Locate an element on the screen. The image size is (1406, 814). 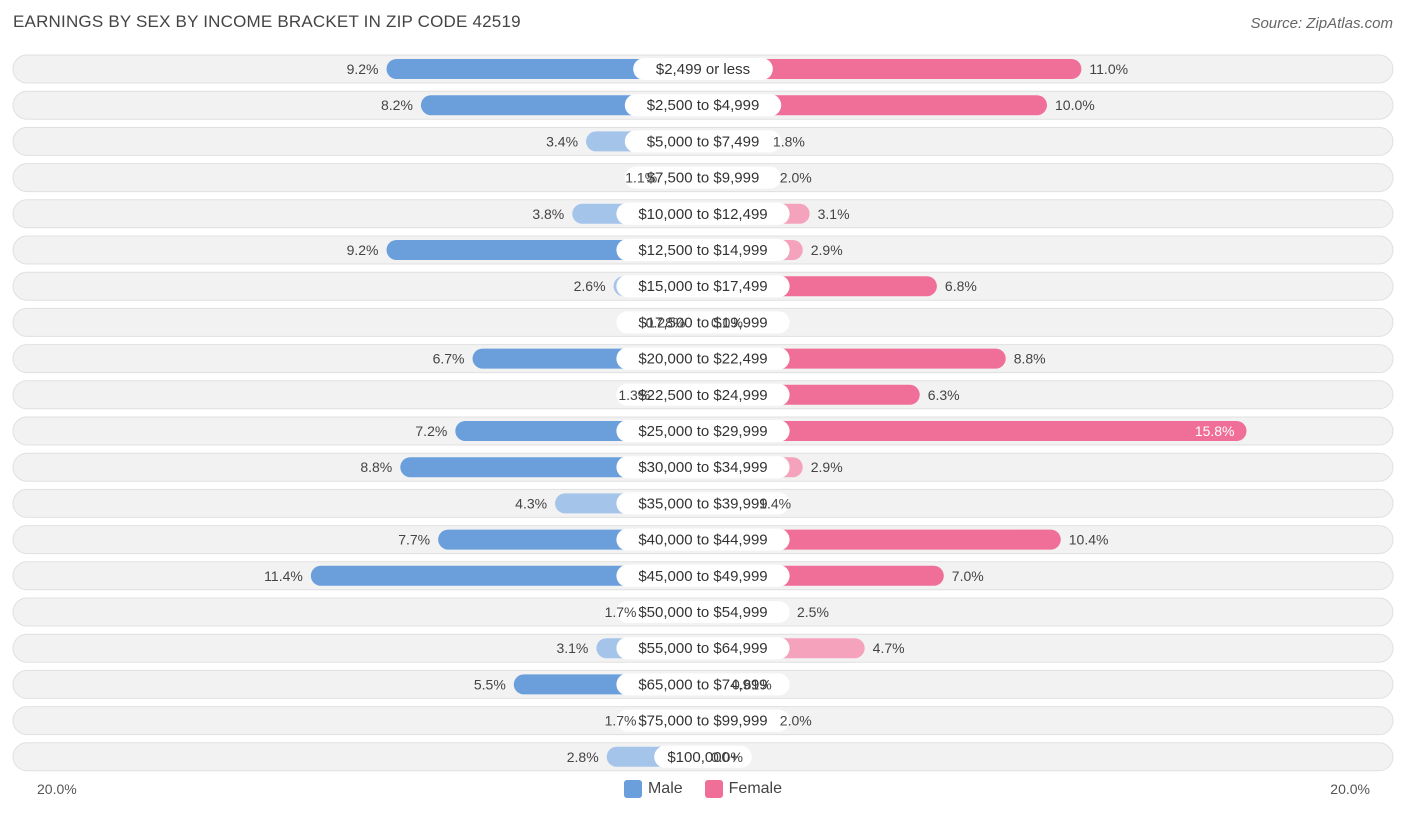
category-label: $25,000 to $29,999 is located at coordinates (702, 431).